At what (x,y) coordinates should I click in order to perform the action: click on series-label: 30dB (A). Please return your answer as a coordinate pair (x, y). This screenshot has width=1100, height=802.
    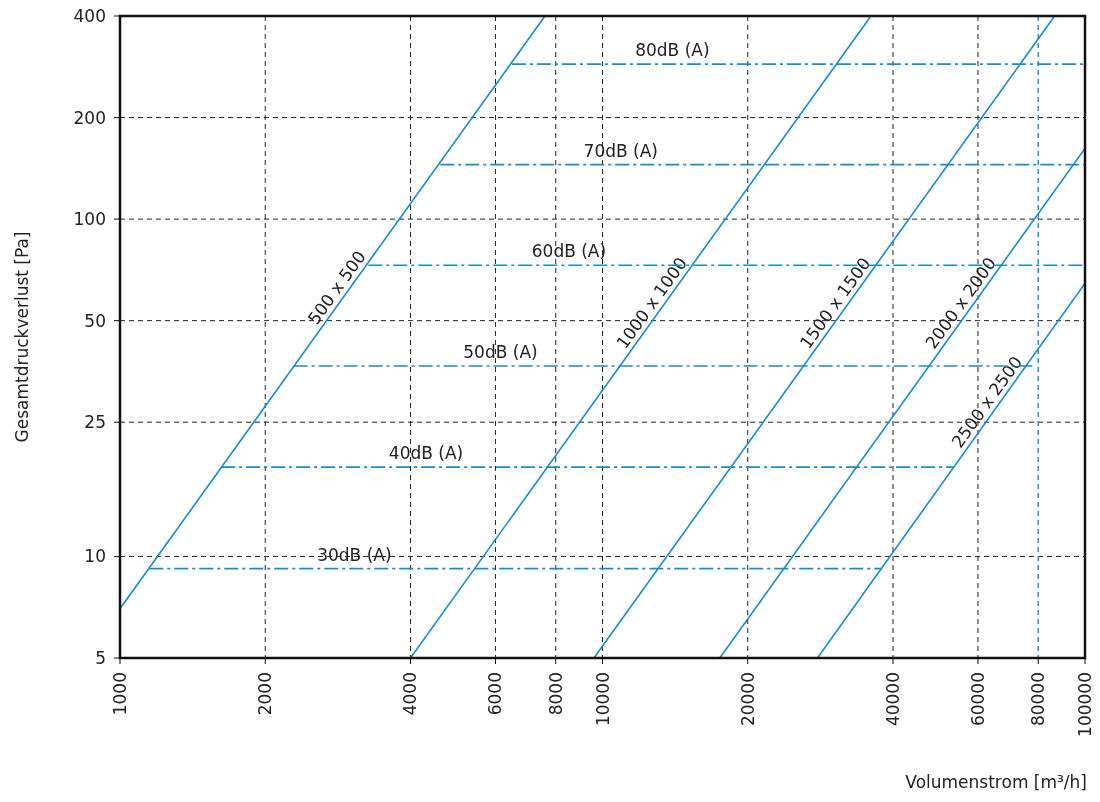
    Looking at the image, I should click on (354, 554).